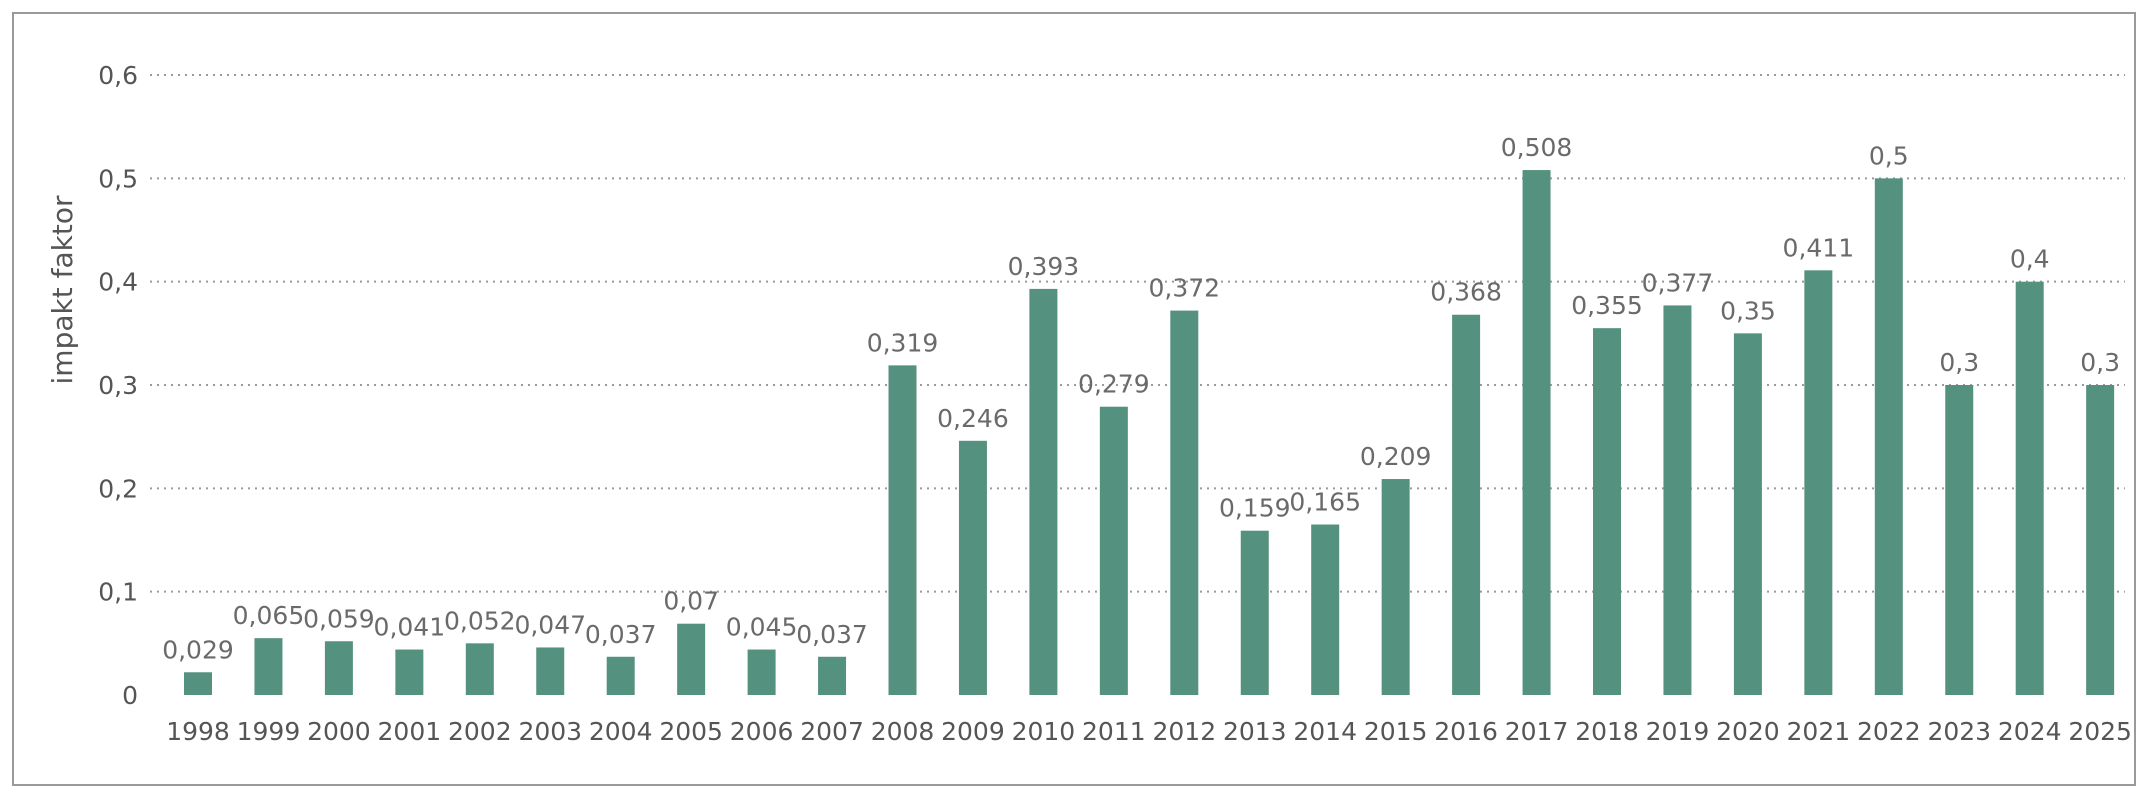 The image size is (2149, 800). I want to click on x-tick-label-2023: 2023, so click(1959, 731).